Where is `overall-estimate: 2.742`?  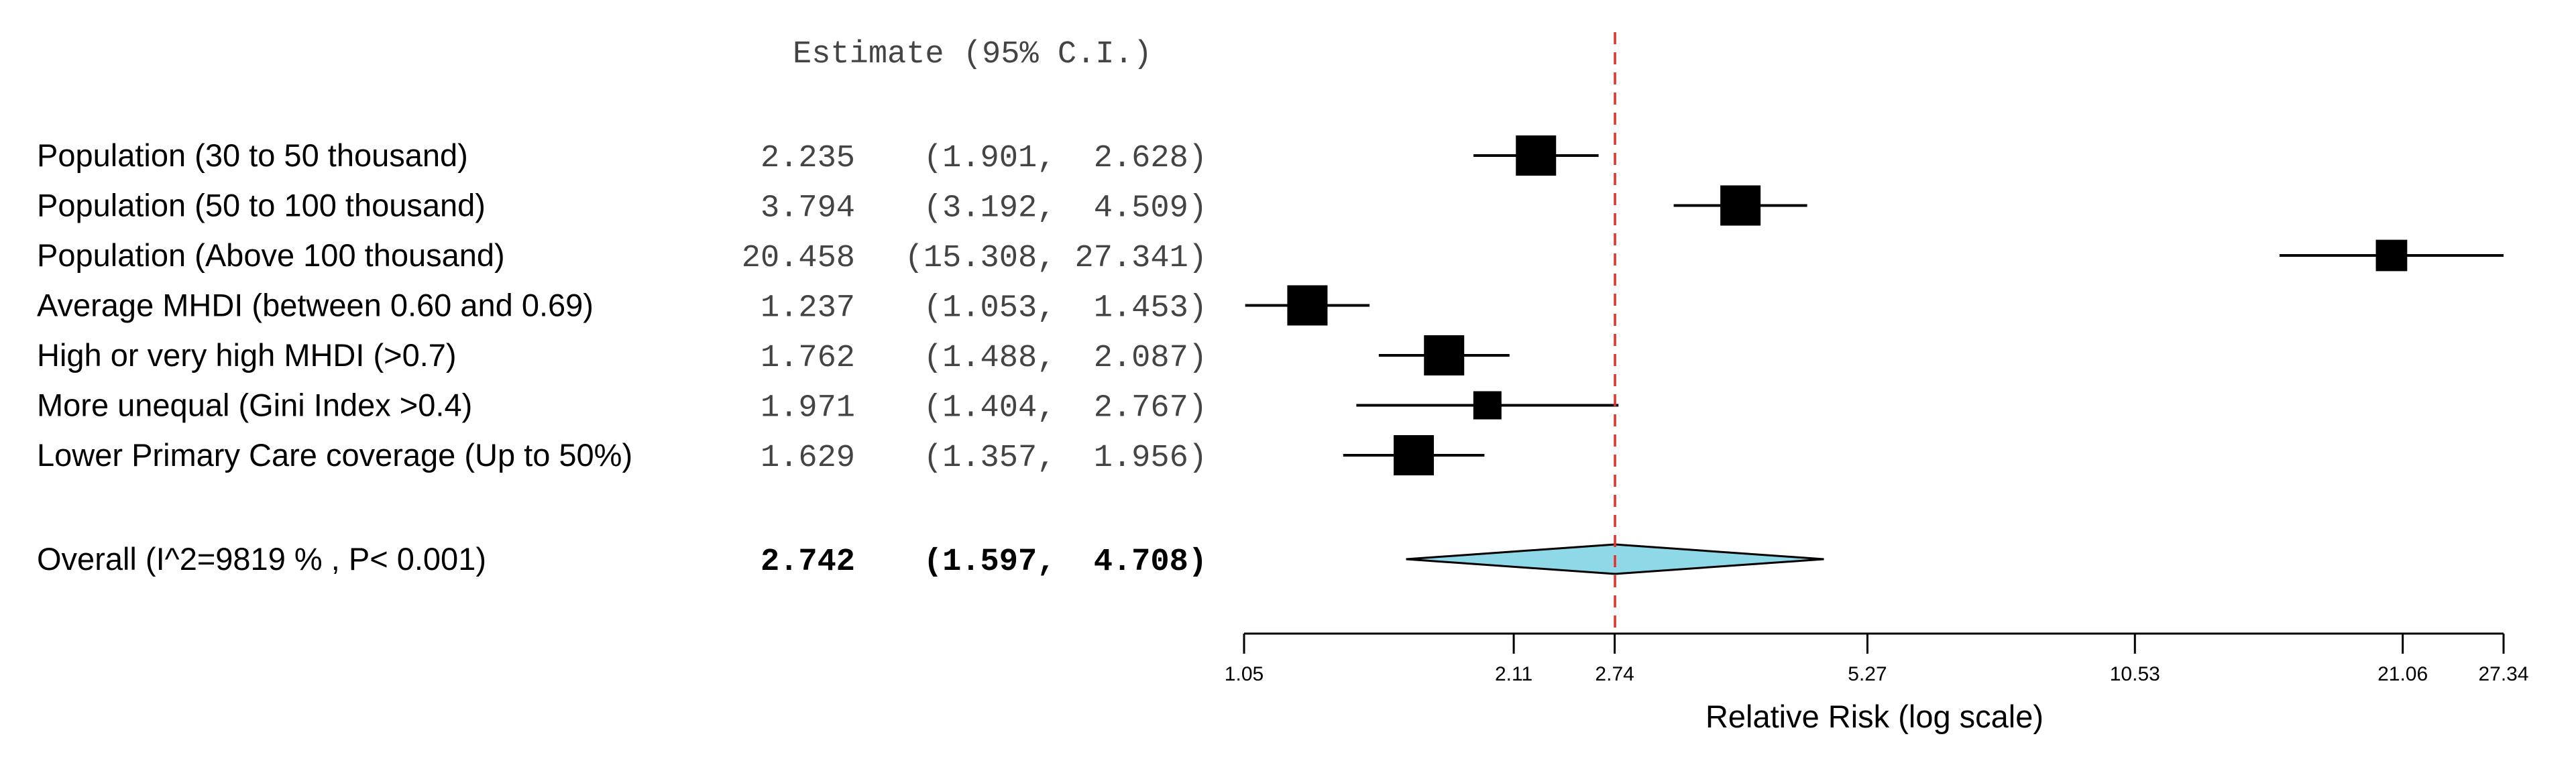
overall-estimate: 2.742 is located at coordinates (808, 562).